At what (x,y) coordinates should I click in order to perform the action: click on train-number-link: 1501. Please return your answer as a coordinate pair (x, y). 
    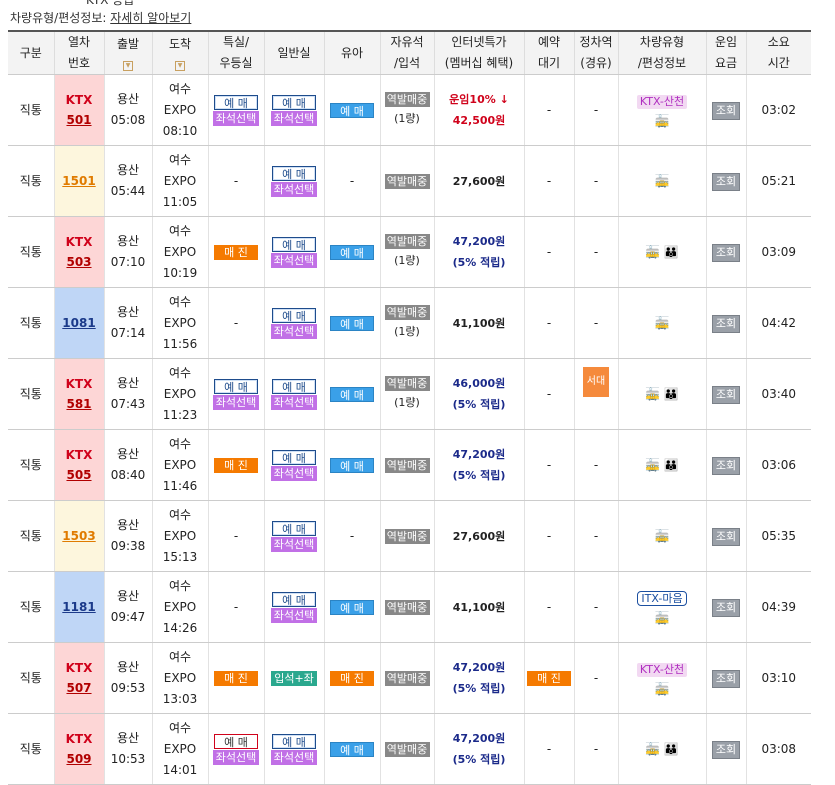
    Looking at the image, I should click on (79, 181).